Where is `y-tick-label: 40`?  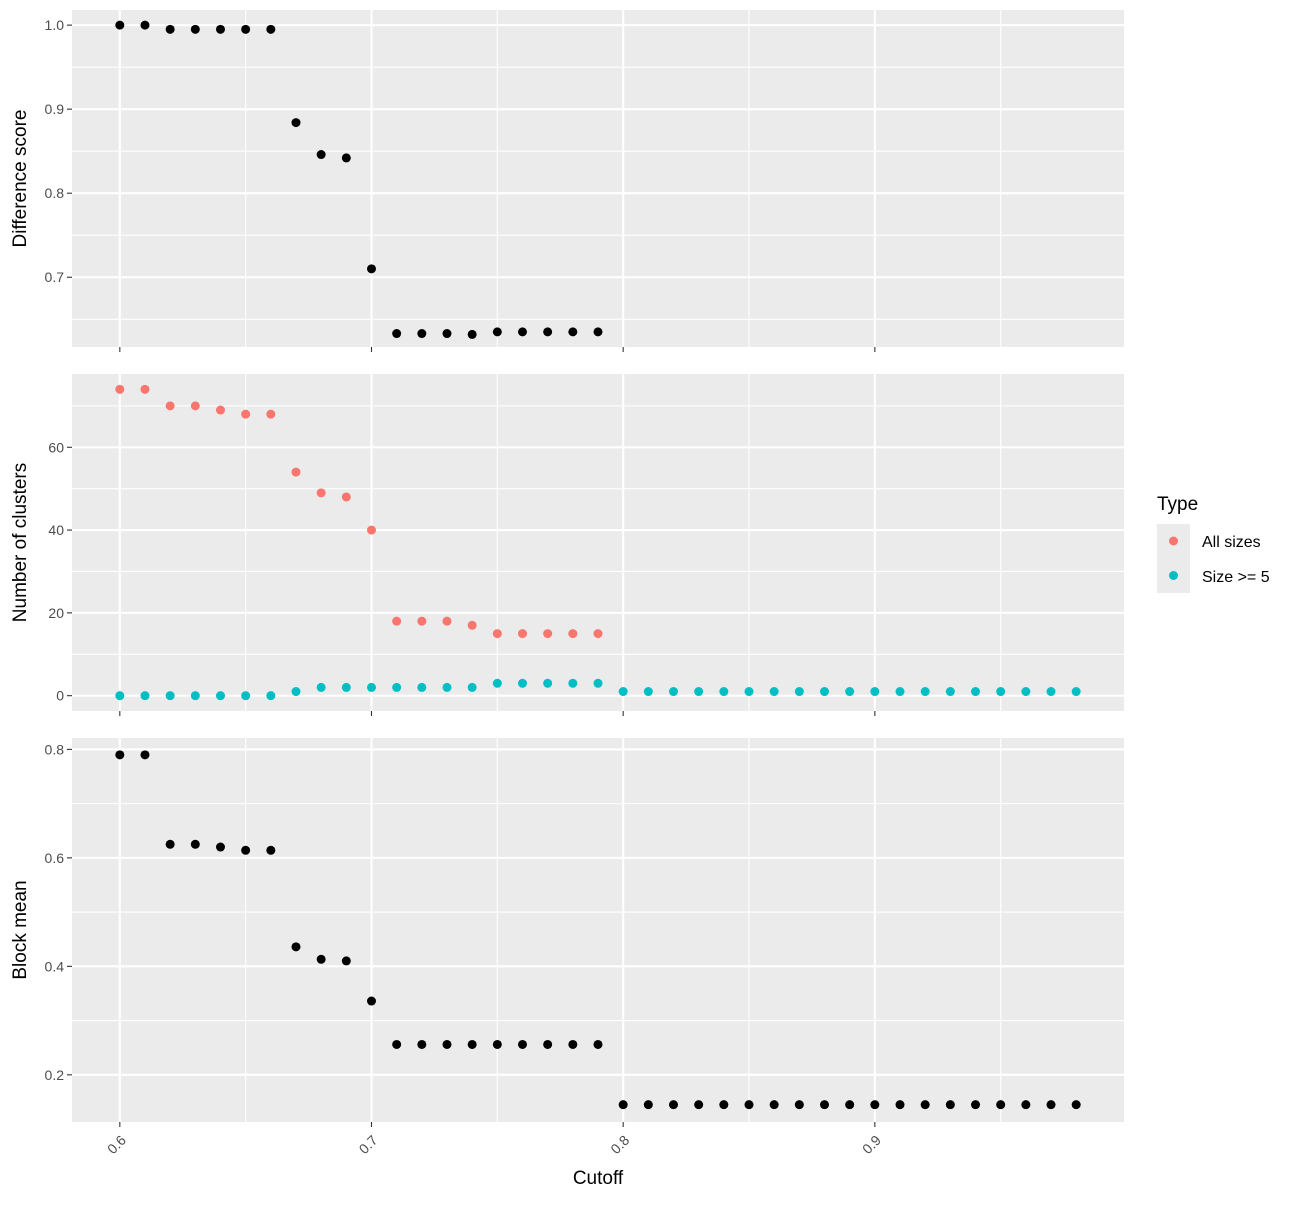
y-tick-label: 40 is located at coordinates (56, 530).